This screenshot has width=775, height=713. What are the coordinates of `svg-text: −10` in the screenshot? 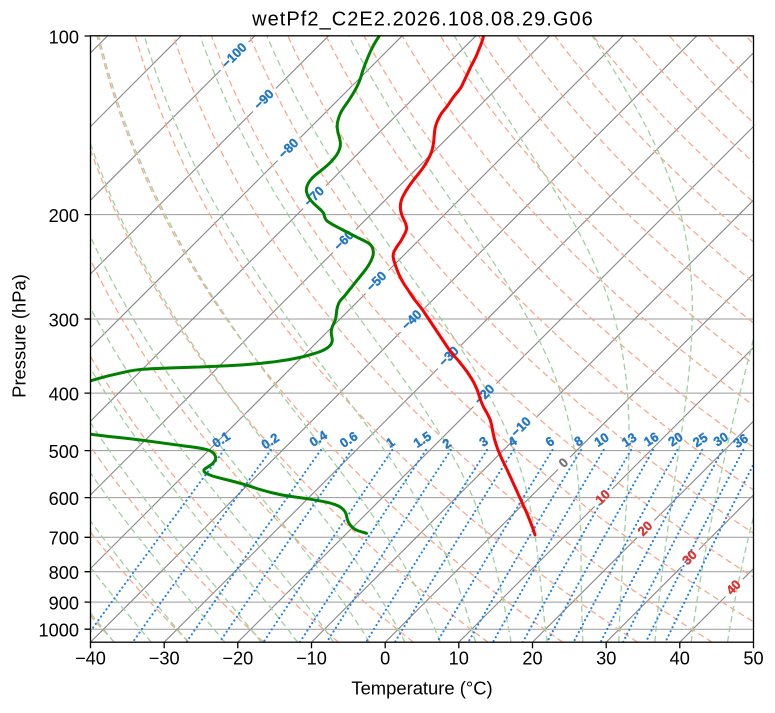 It's located at (311, 659).